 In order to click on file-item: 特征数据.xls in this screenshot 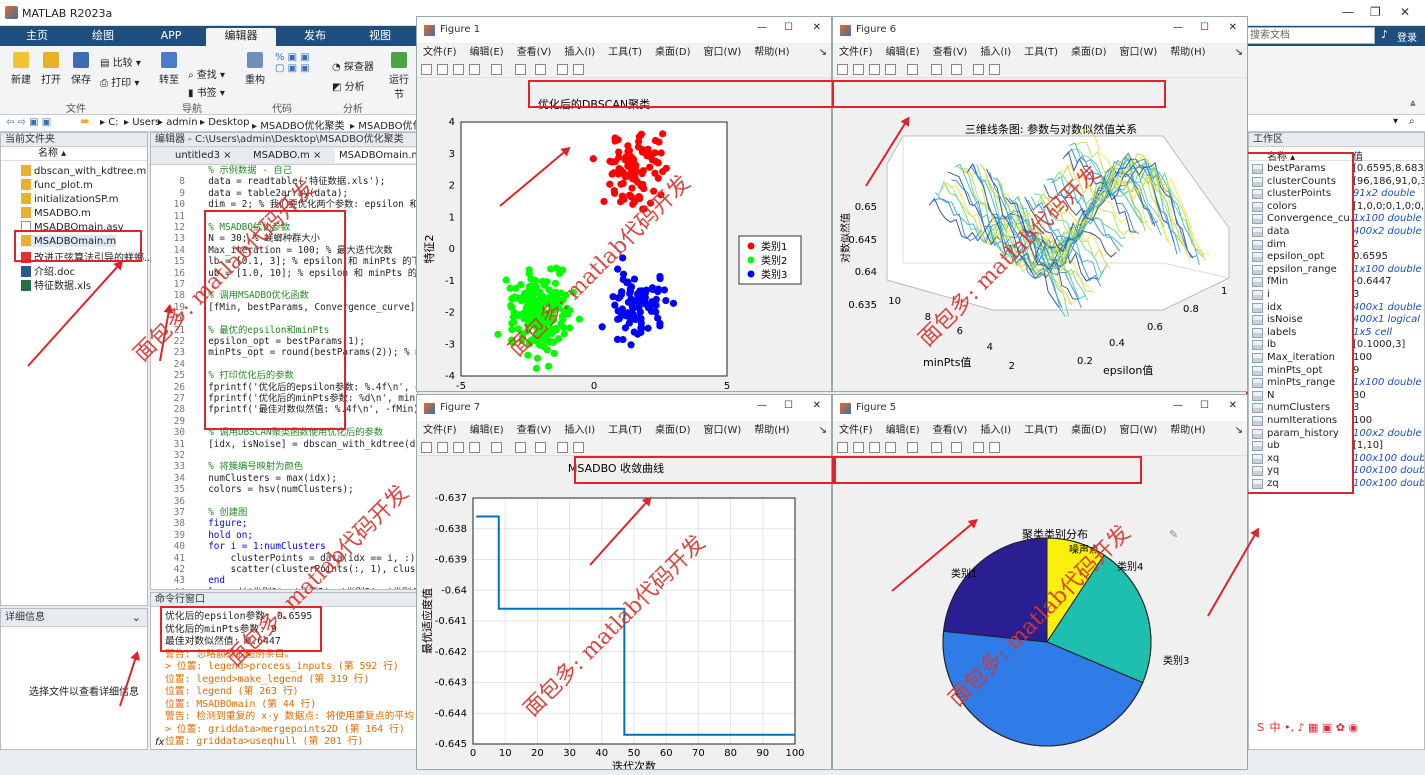, I will do `click(56, 284)`.